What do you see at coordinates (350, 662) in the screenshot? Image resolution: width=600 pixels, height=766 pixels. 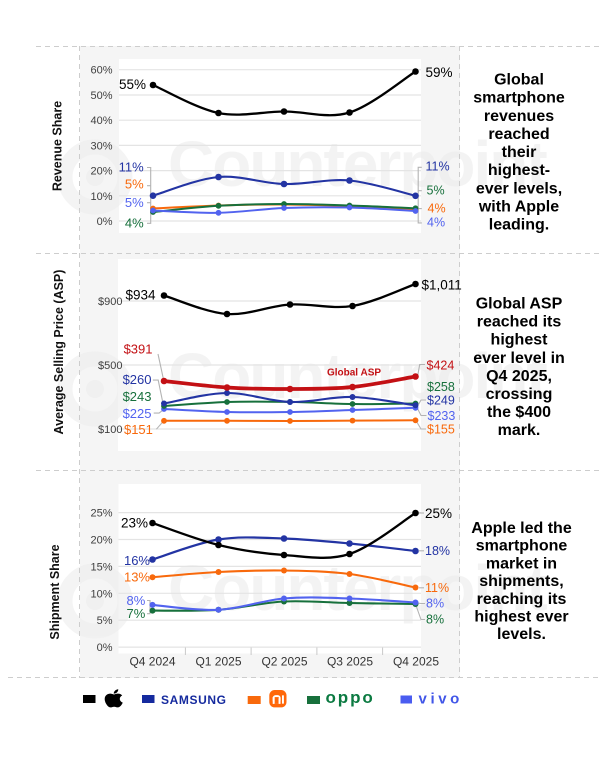 I see `svg-text: Q3 2025` at bounding box center [350, 662].